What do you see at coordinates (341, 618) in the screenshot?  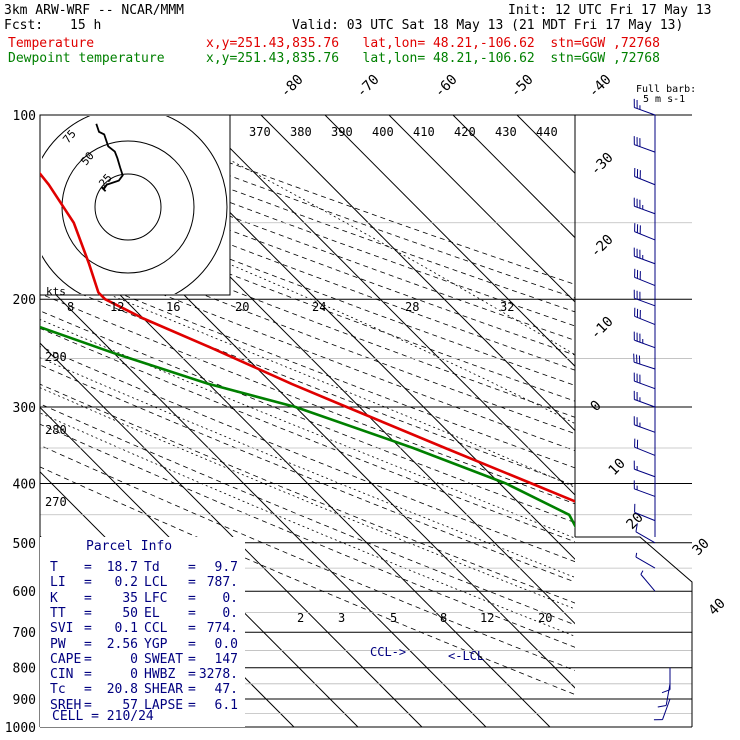 I see `mixing-ratio-label: 3` at bounding box center [341, 618].